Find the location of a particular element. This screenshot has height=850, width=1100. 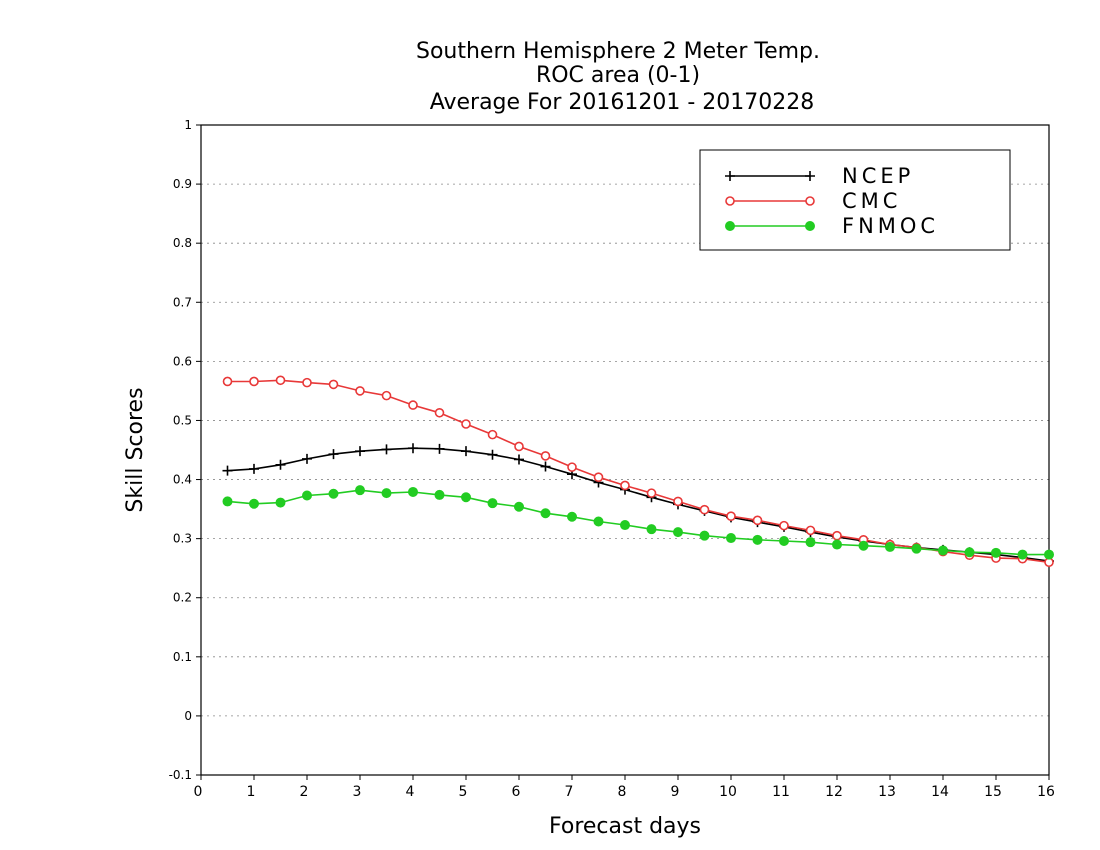

chart-title-line-1: Southern Hemisphere 2 Meter Temp. is located at coordinates (618, 51).